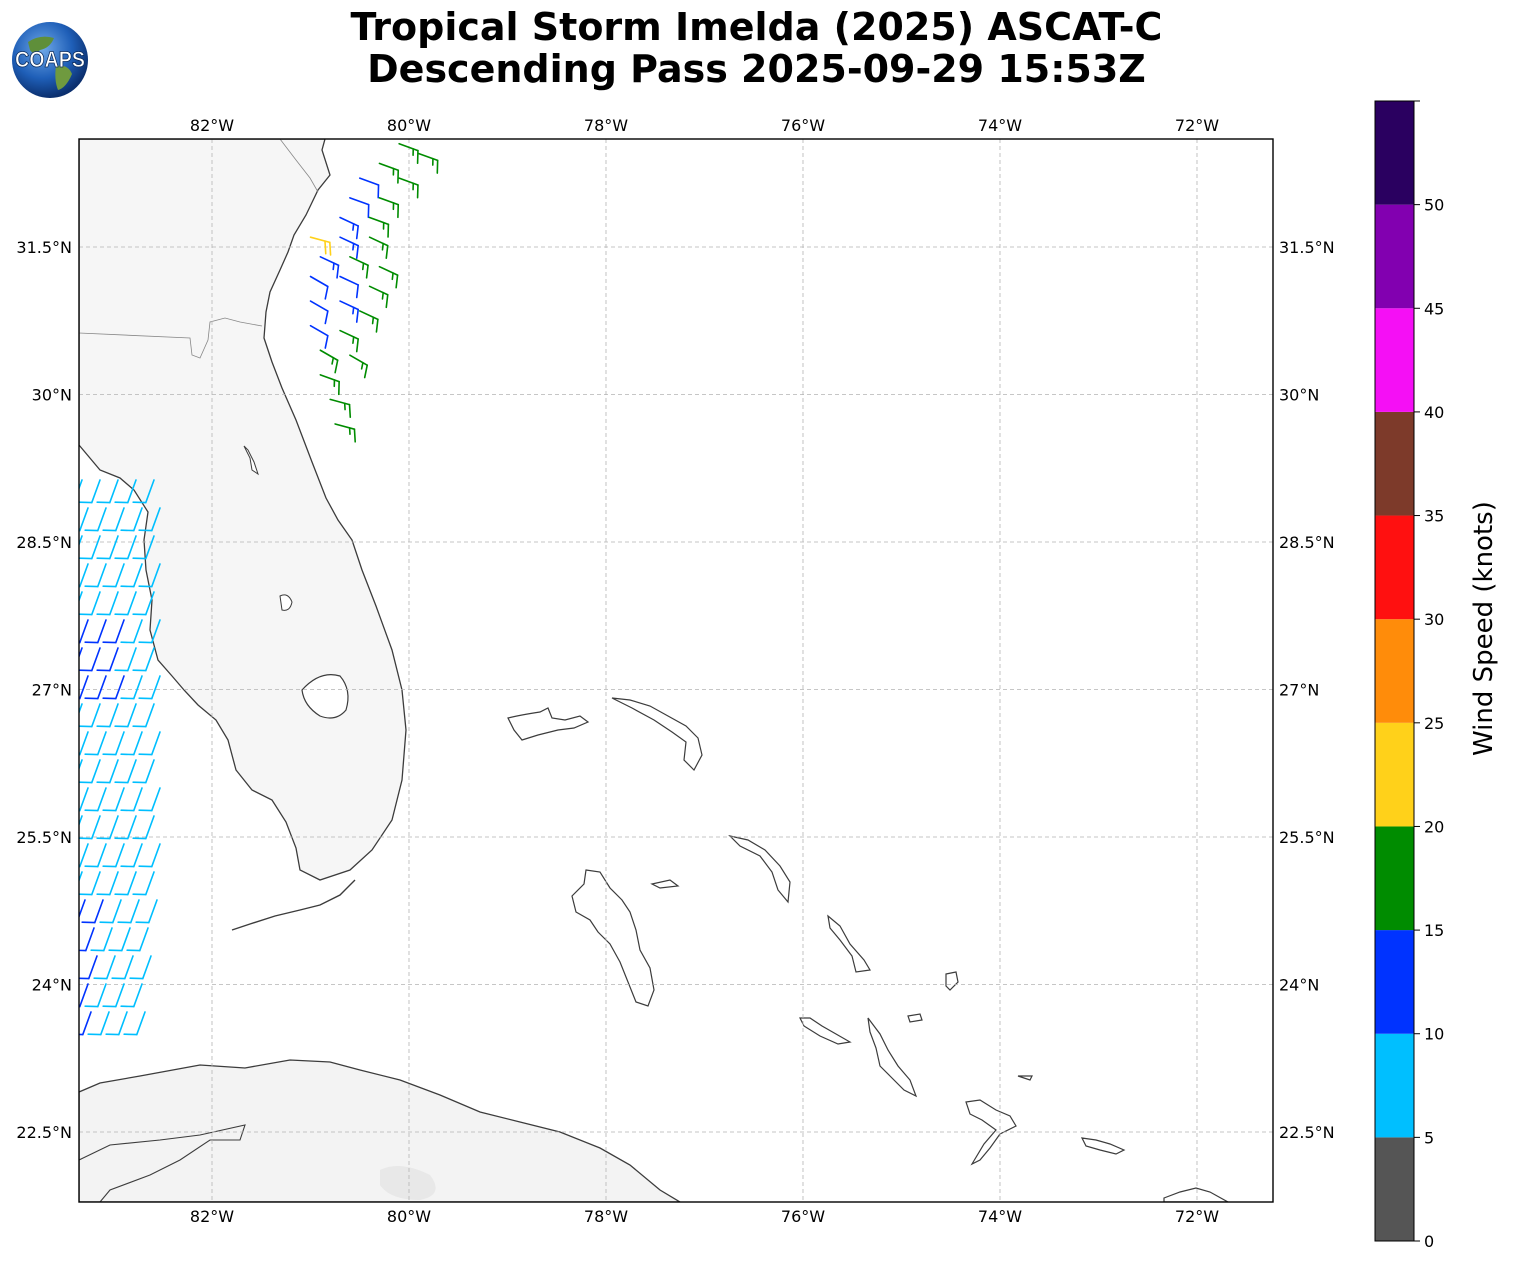 This screenshot has height=1264, width=1513. What do you see at coordinates (52, 394) in the screenshot?
I see `lat-tick-left: 30°N` at bounding box center [52, 394].